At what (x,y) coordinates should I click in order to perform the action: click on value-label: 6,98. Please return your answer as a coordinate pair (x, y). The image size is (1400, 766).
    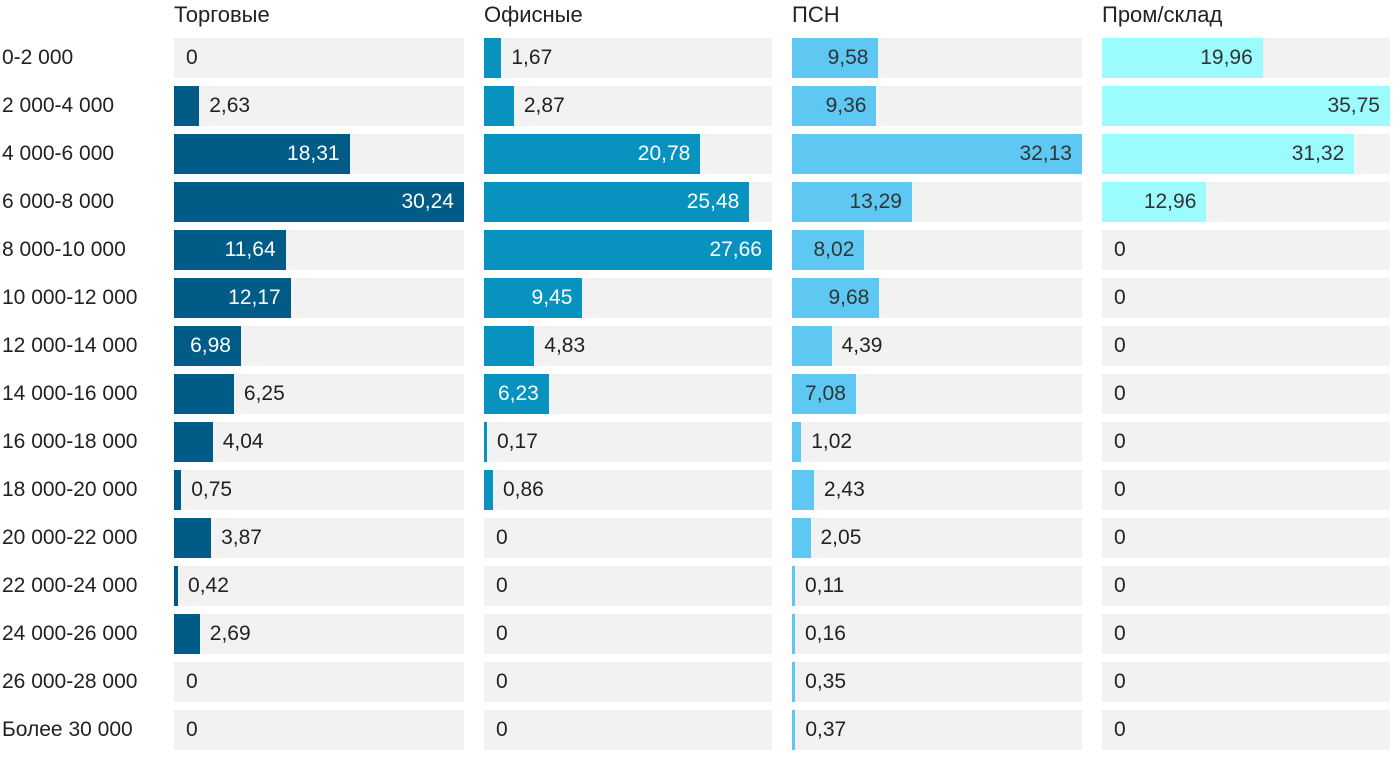
    Looking at the image, I should click on (210, 345).